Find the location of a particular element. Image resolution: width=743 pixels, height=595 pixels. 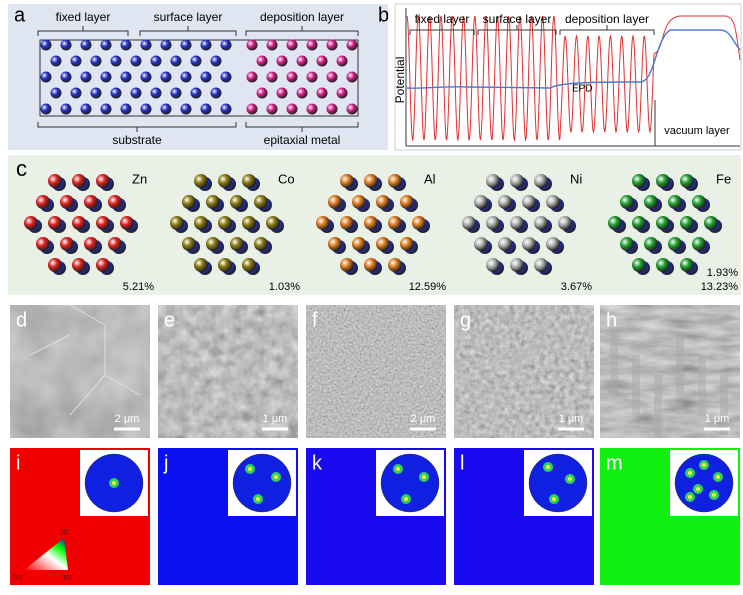

panel-label: f is located at coordinates (315, 320).